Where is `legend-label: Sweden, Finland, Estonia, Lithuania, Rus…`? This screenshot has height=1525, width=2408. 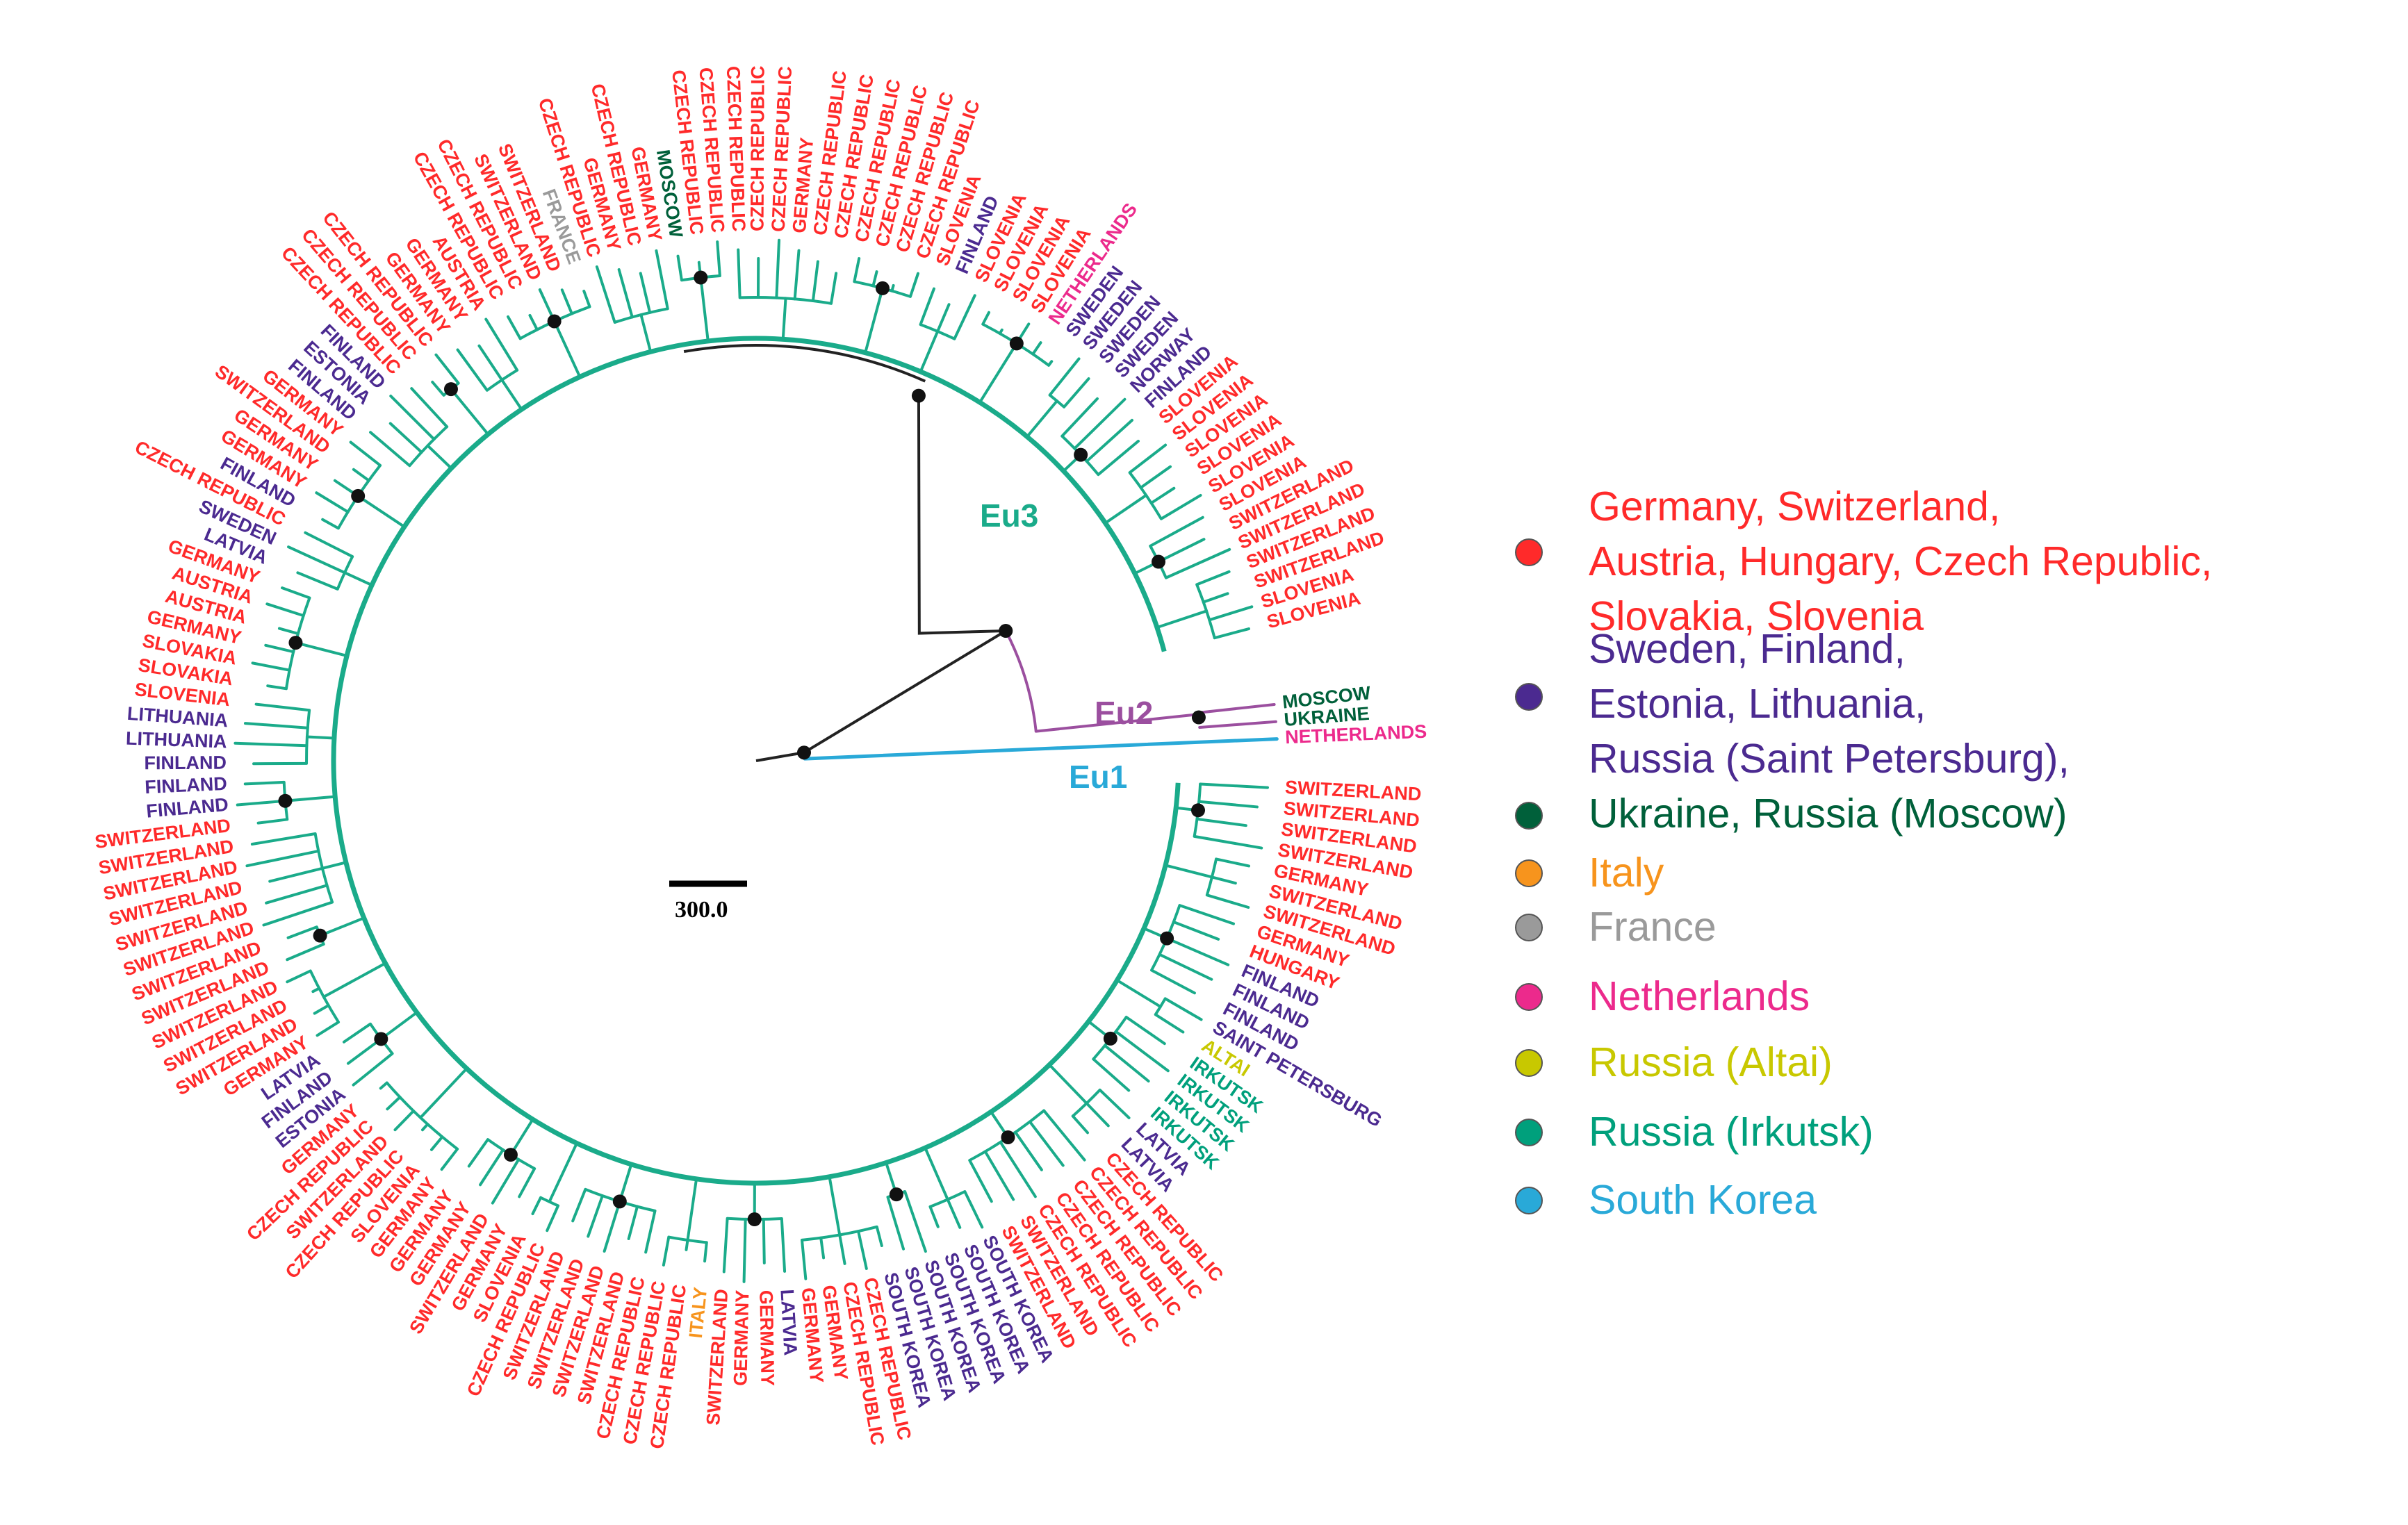 legend-label: Sweden, Finland, Estonia, Lithuania, Rus… is located at coordinates (1829, 704).